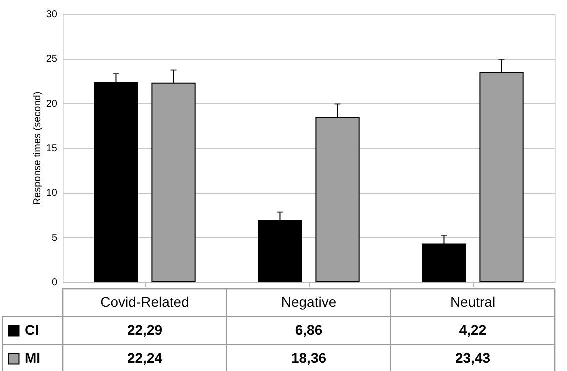  Describe the element at coordinates (309, 358) in the screenshot. I see `data-label: 18,36` at that location.